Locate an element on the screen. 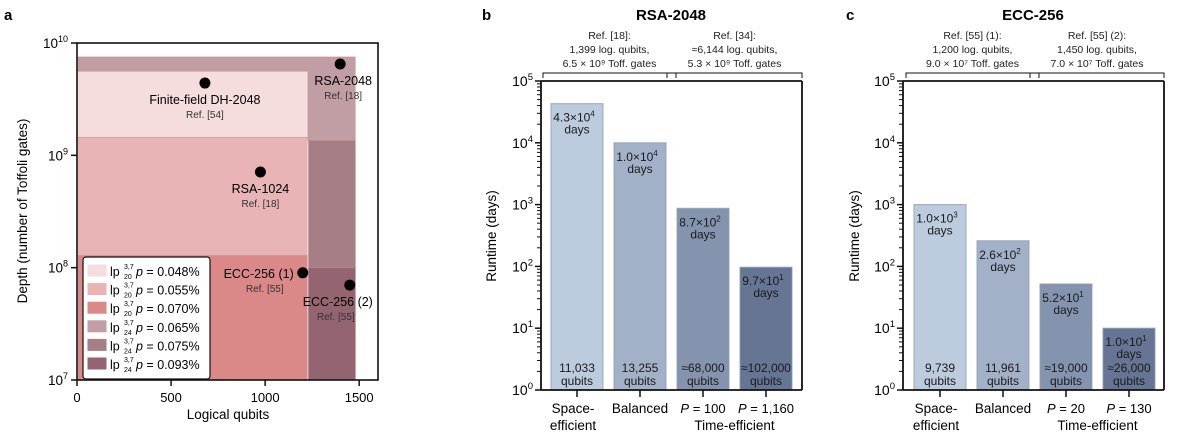  bracket-label: Ref. [34]: is located at coordinates (734, 36).